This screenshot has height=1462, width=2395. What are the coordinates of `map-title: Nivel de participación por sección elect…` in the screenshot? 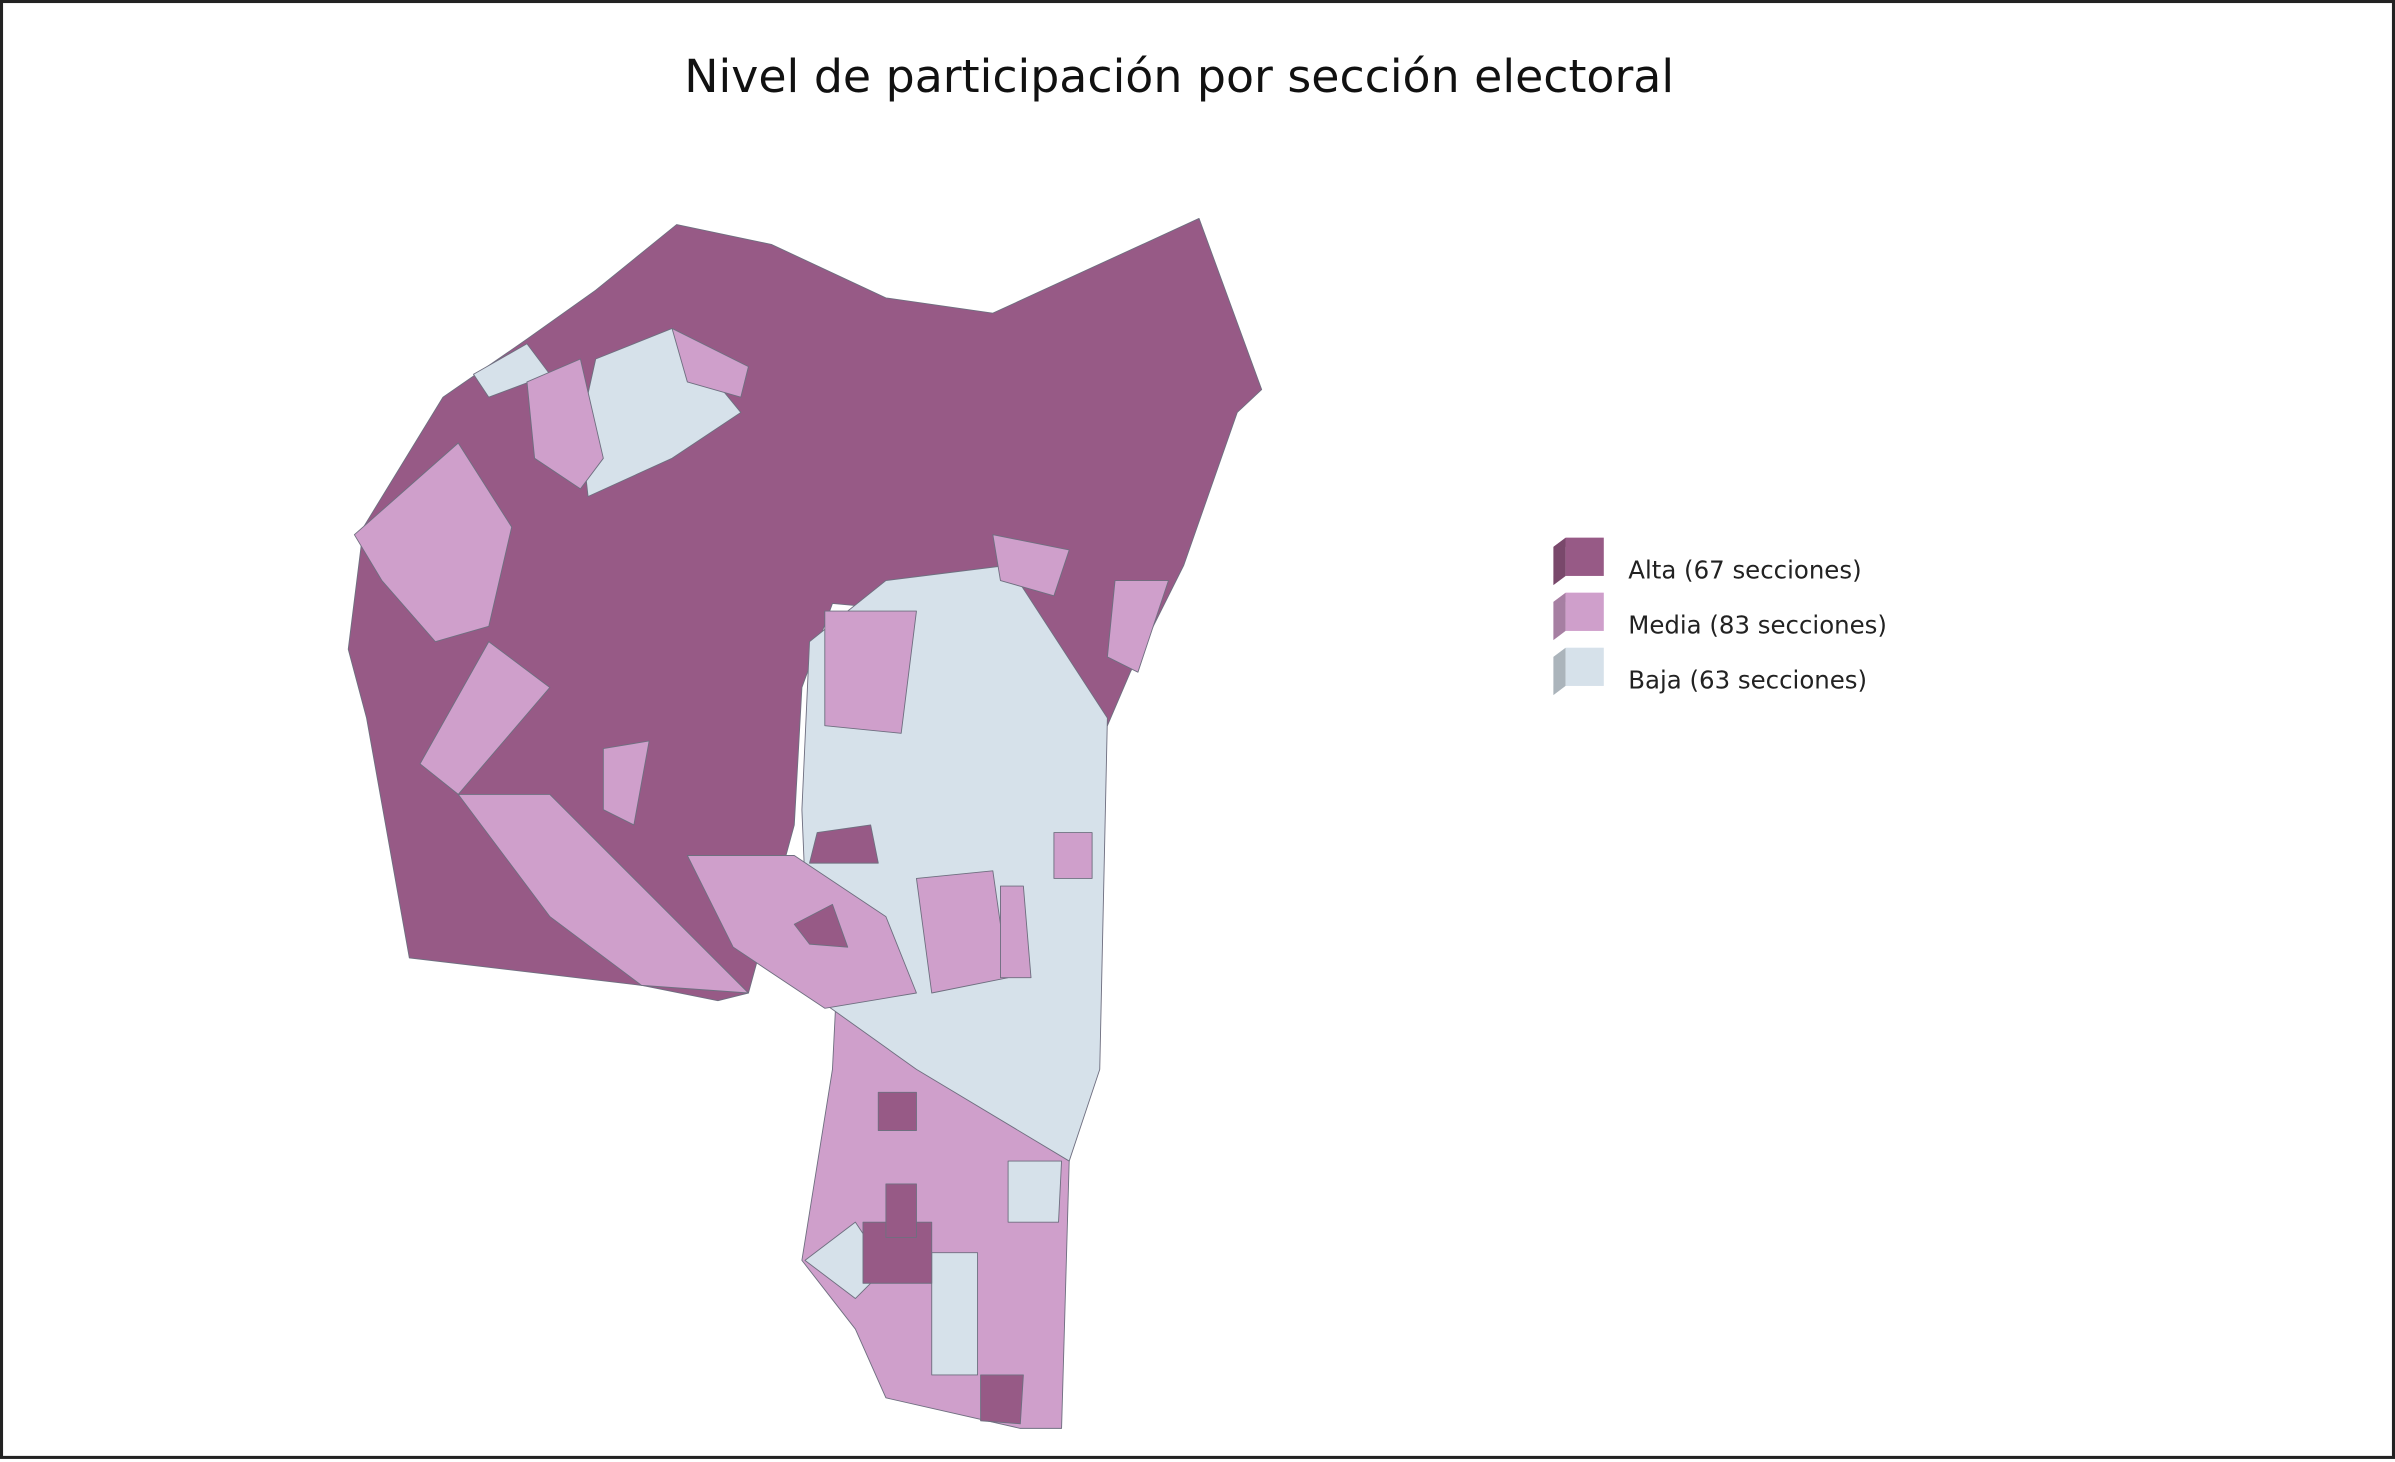 It's located at (1179, 76).